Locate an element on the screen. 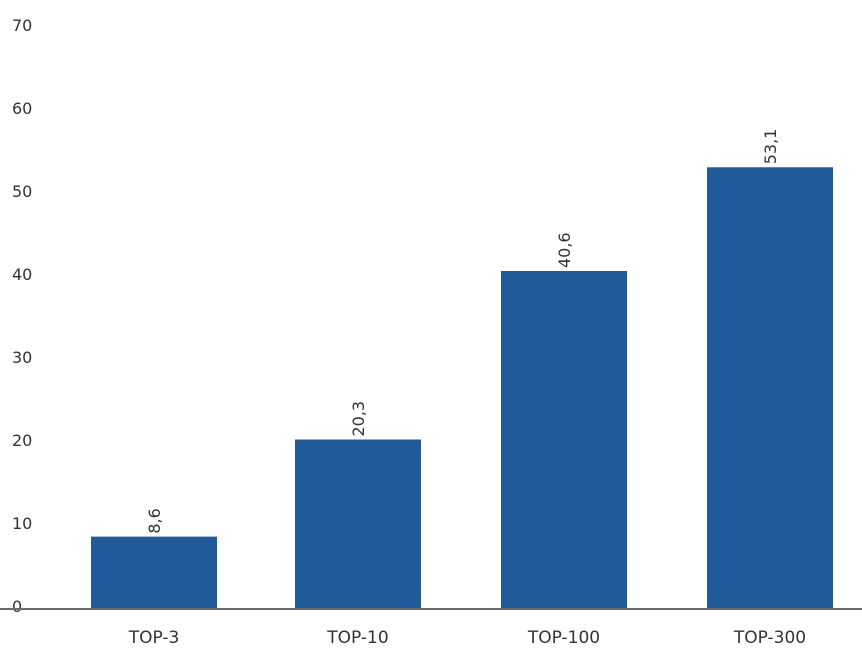  y-tick-label: 20 is located at coordinates (22, 440).